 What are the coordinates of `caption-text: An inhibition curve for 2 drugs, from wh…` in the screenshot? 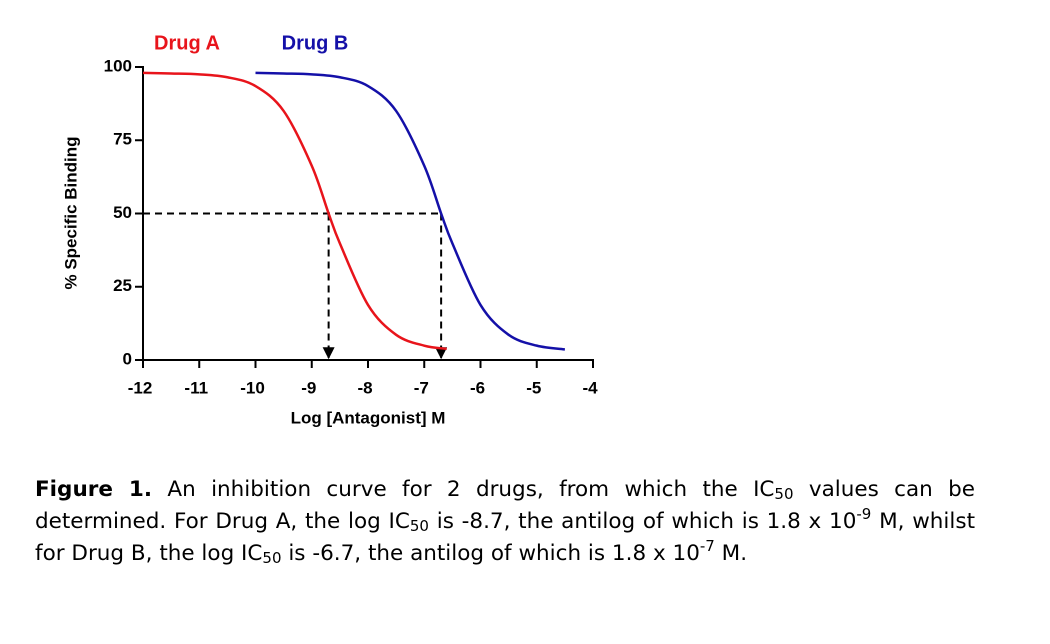 It's located at (463, 489).